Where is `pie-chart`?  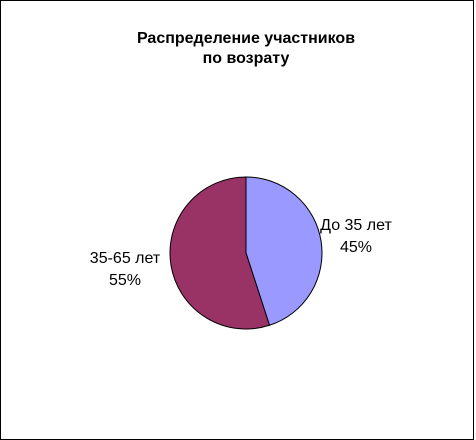 pie-chart is located at coordinates (246, 253).